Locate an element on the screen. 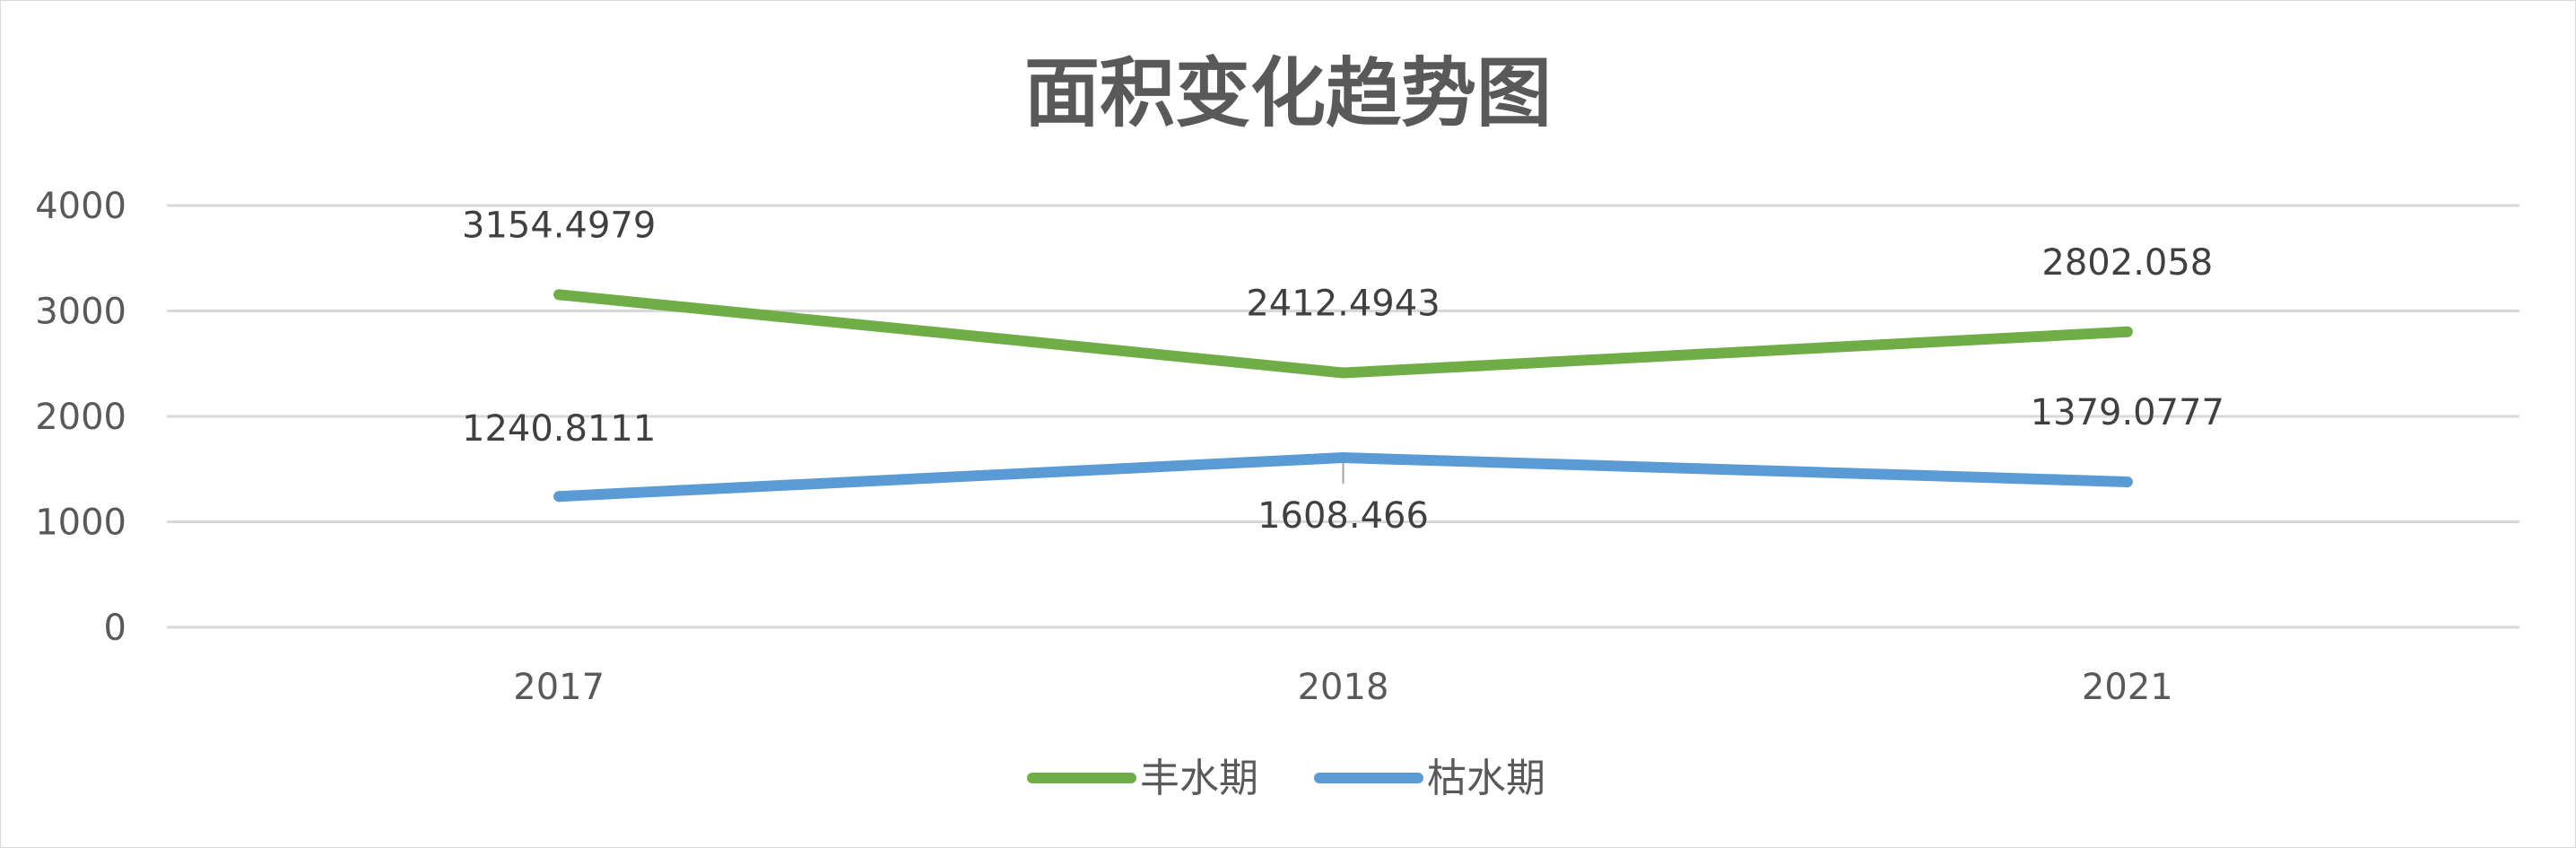 The image size is (2576, 848). y-tick-label: 1000 is located at coordinates (80, 523).